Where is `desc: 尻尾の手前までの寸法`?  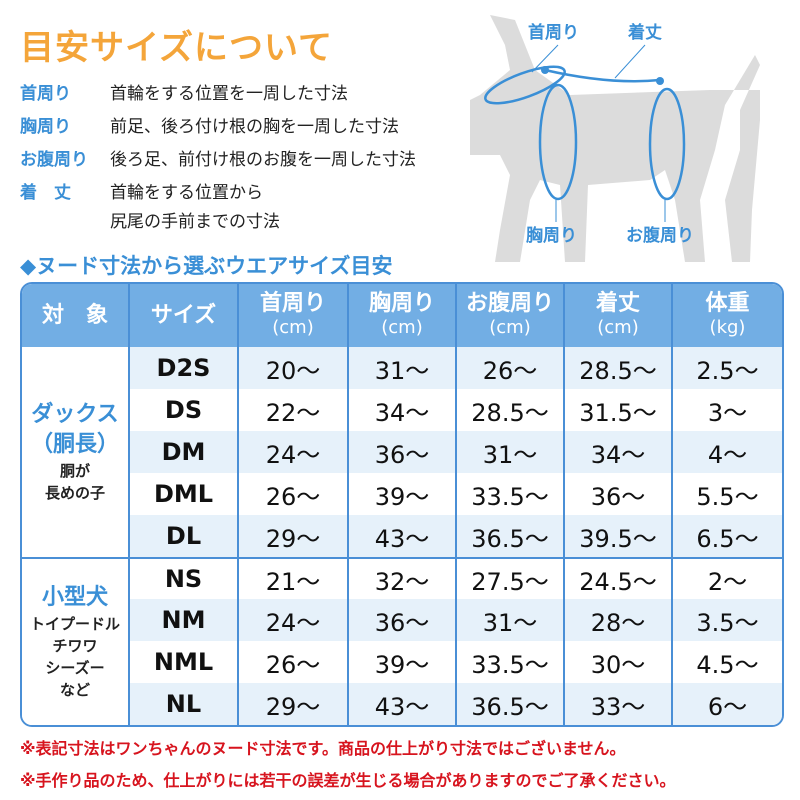 desc: 尻尾の手前までの寸法 is located at coordinates (195, 222).